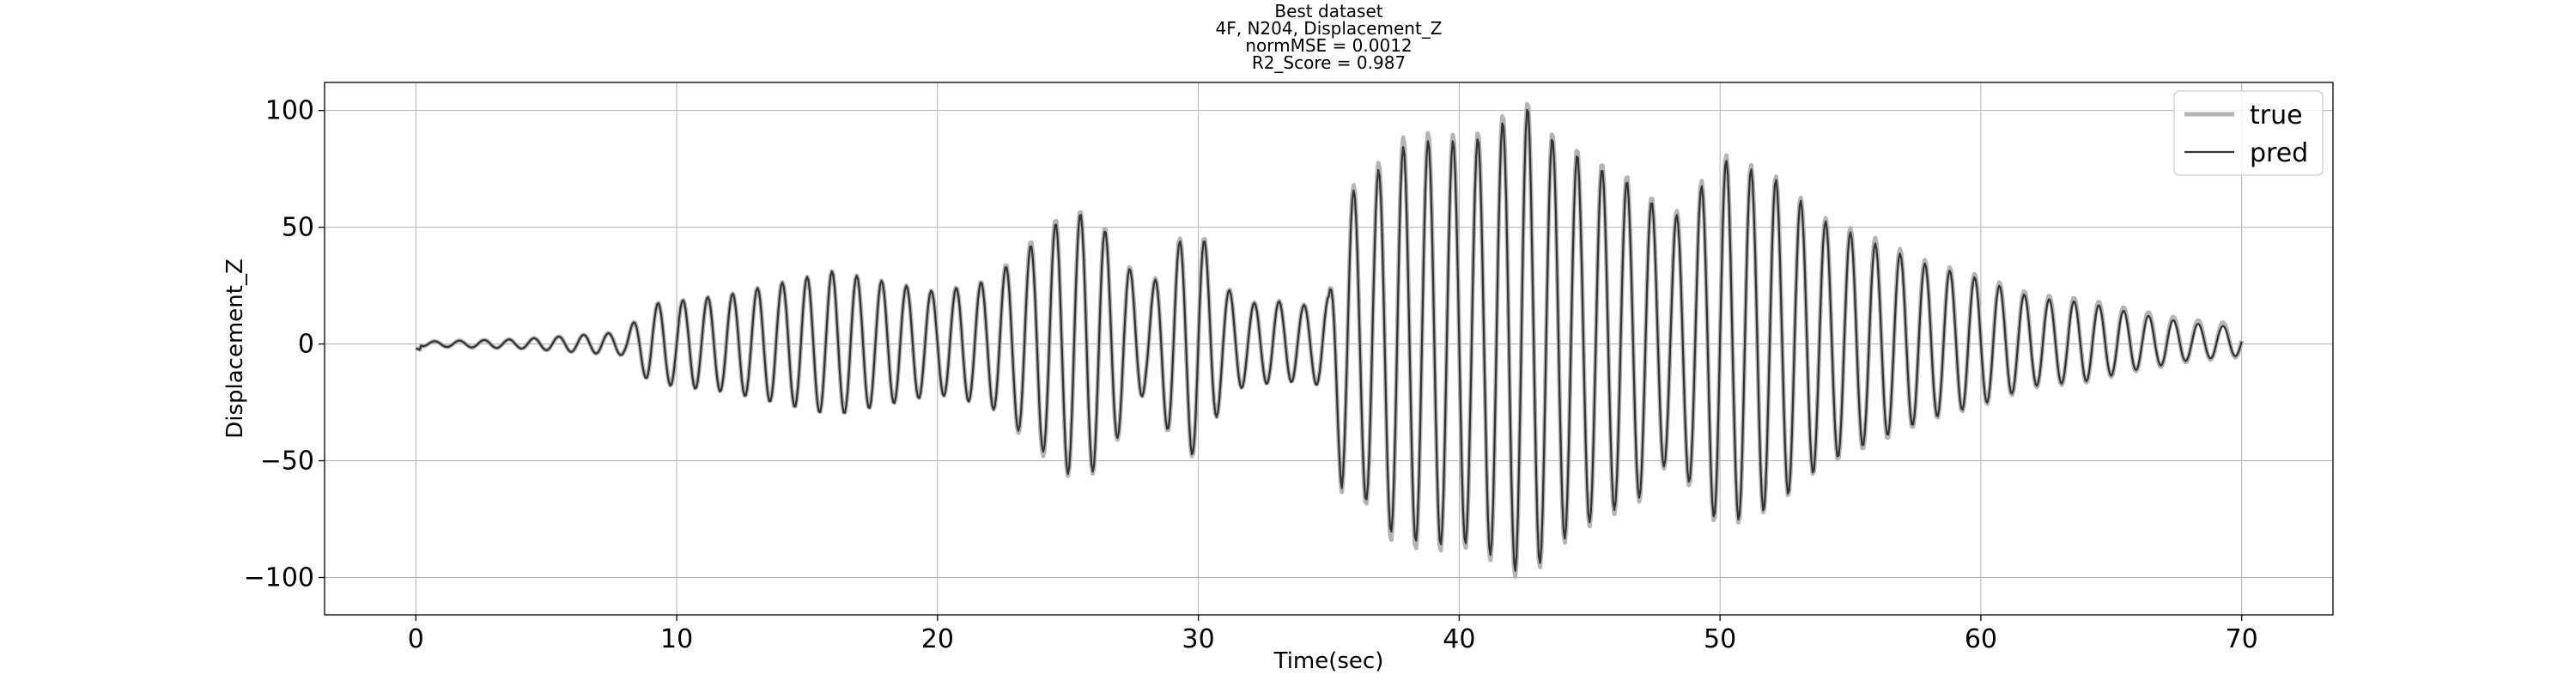 The image size is (2576, 687). Describe the element at coordinates (1330, 28) in the screenshot. I see `title-line: 4F, N204, Displacement_Z` at that location.